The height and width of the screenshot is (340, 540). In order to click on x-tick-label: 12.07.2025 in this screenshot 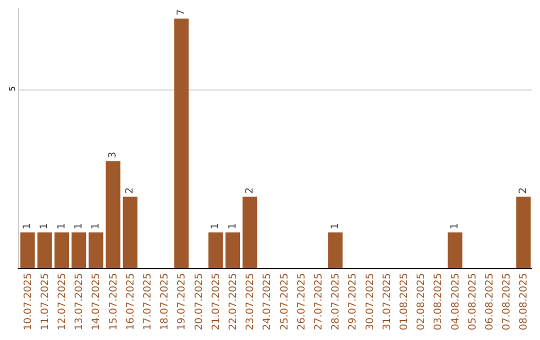, I will do `click(62, 301)`.